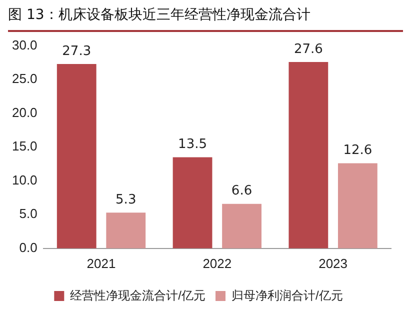 The width and height of the screenshot is (411, 323). Describe the element at coordinates (192, 144) in the screenshot. I see `data-label: 13.5` at that location.